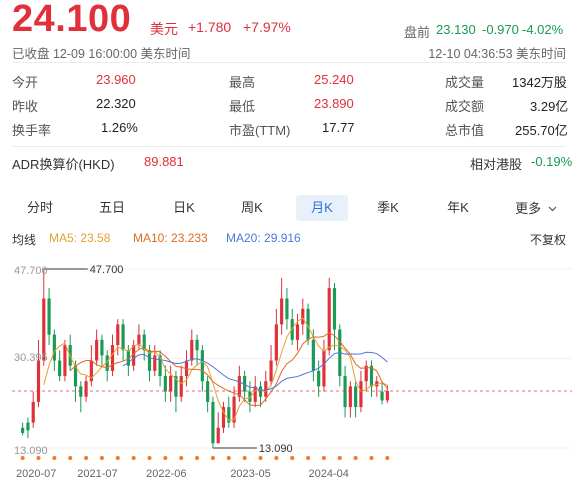 This screenshot has height=487, width=578. Describe the element at coordinates (547, 240) in the screenshot. I see `price-adjust-toggle: 不复权` at that location.